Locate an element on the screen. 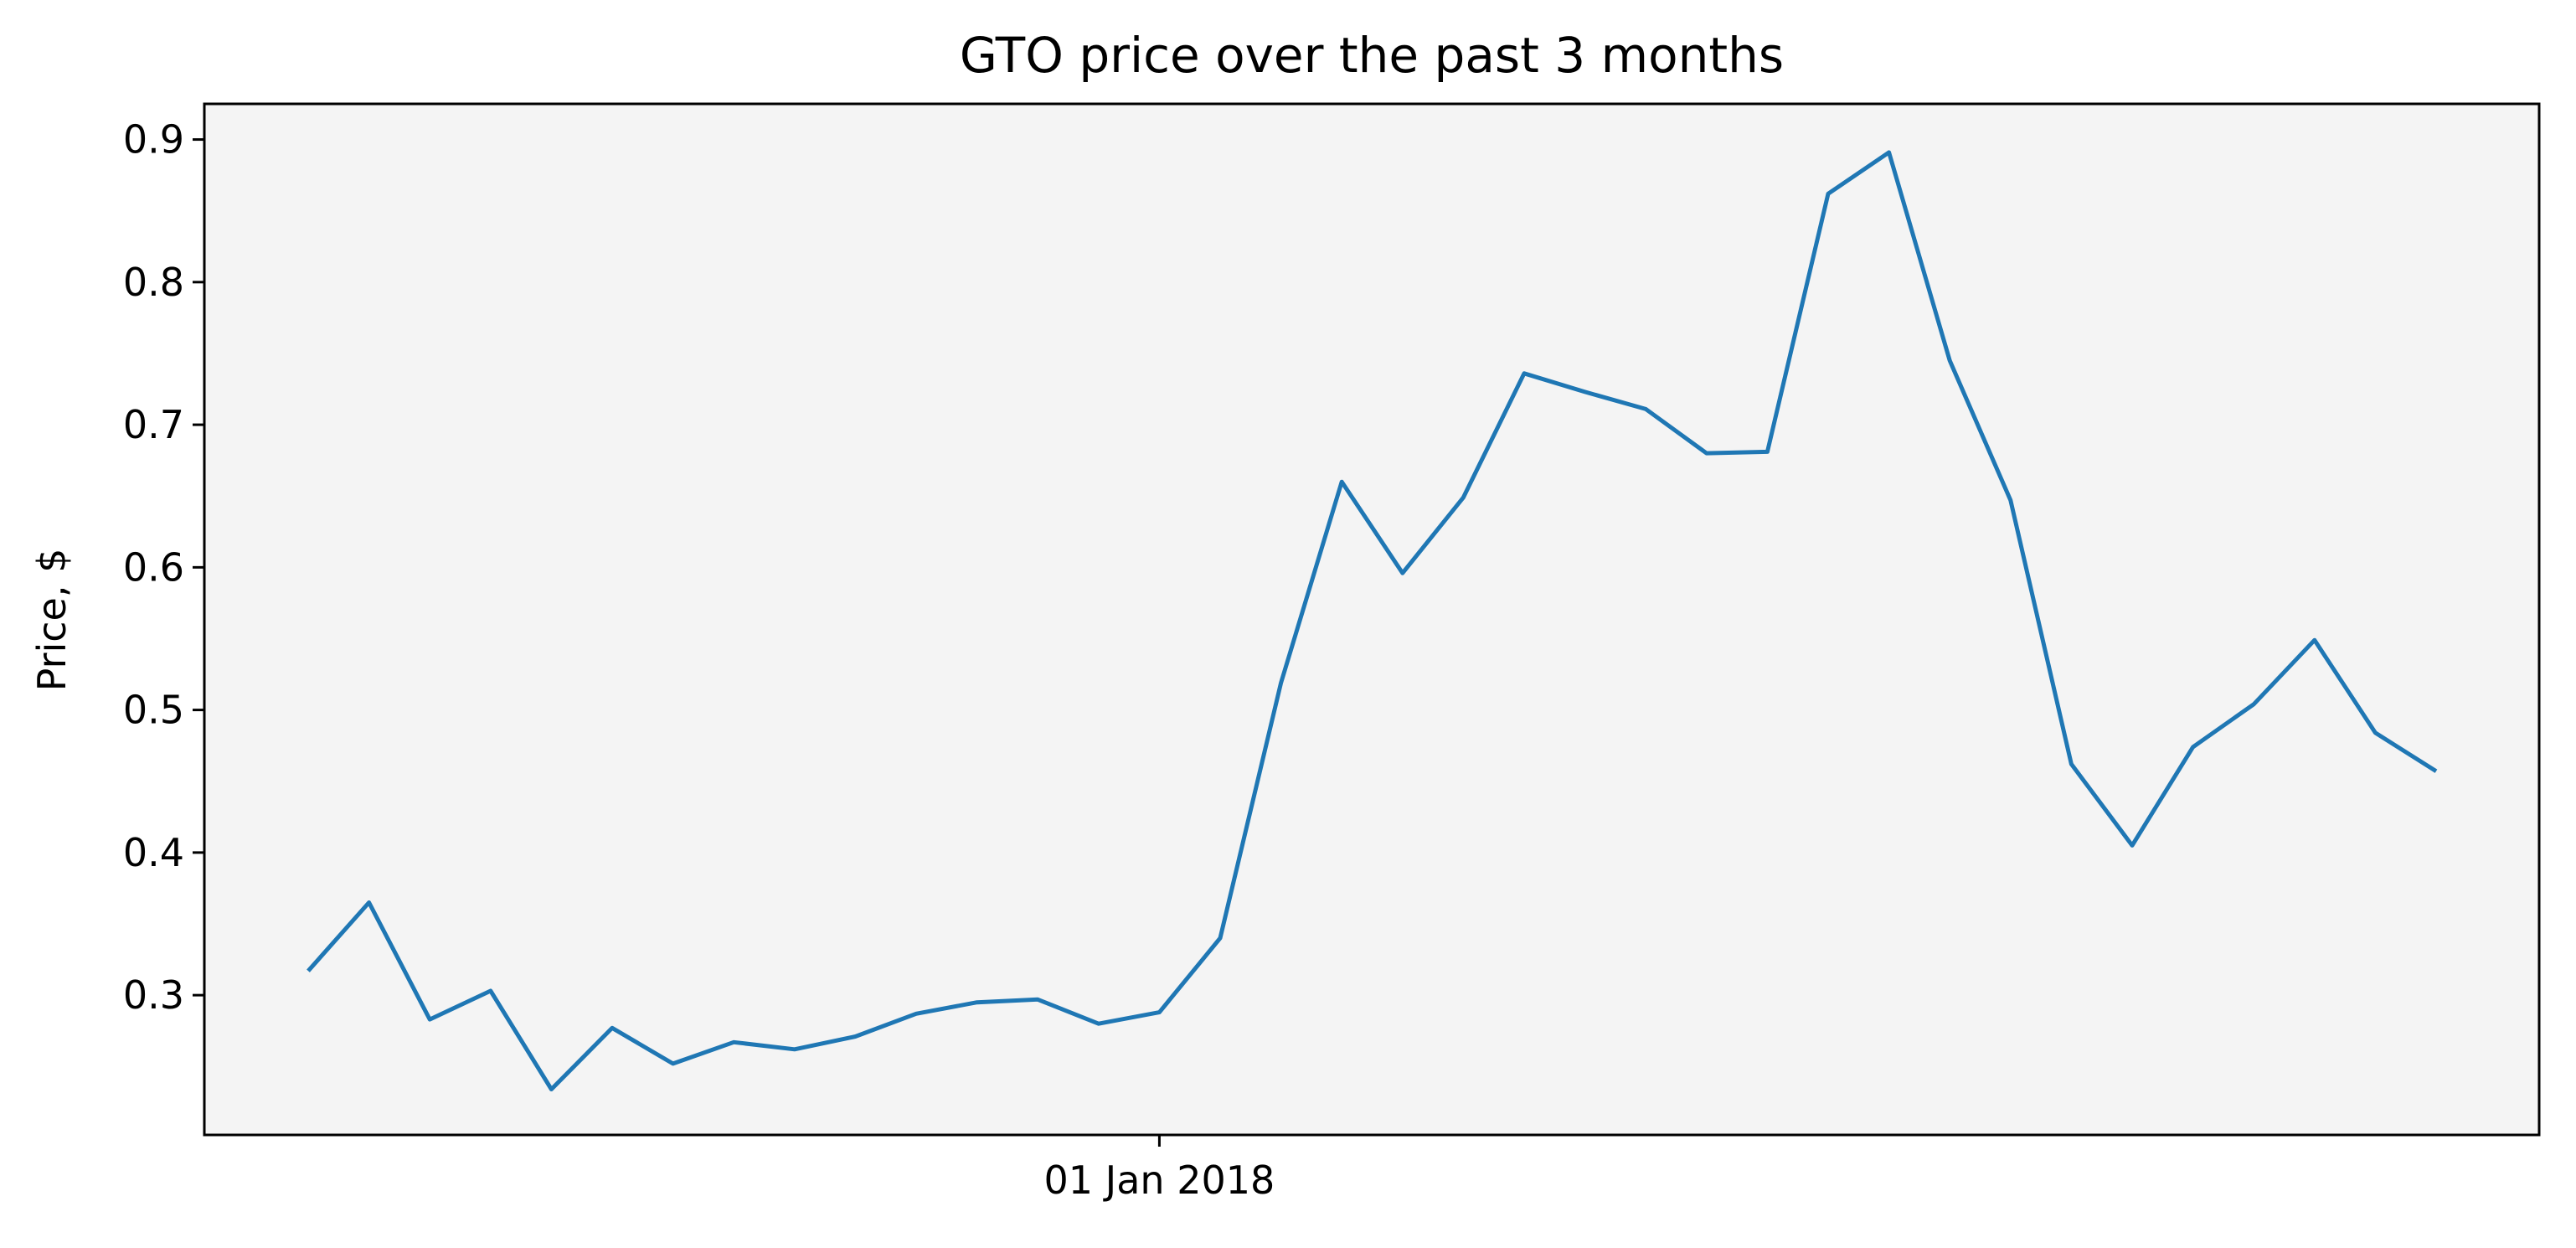 Image resolution: width=2576 pixels, height=1248 pixels. y-tick-label: 0.9 is located at coordinates (153, 139).